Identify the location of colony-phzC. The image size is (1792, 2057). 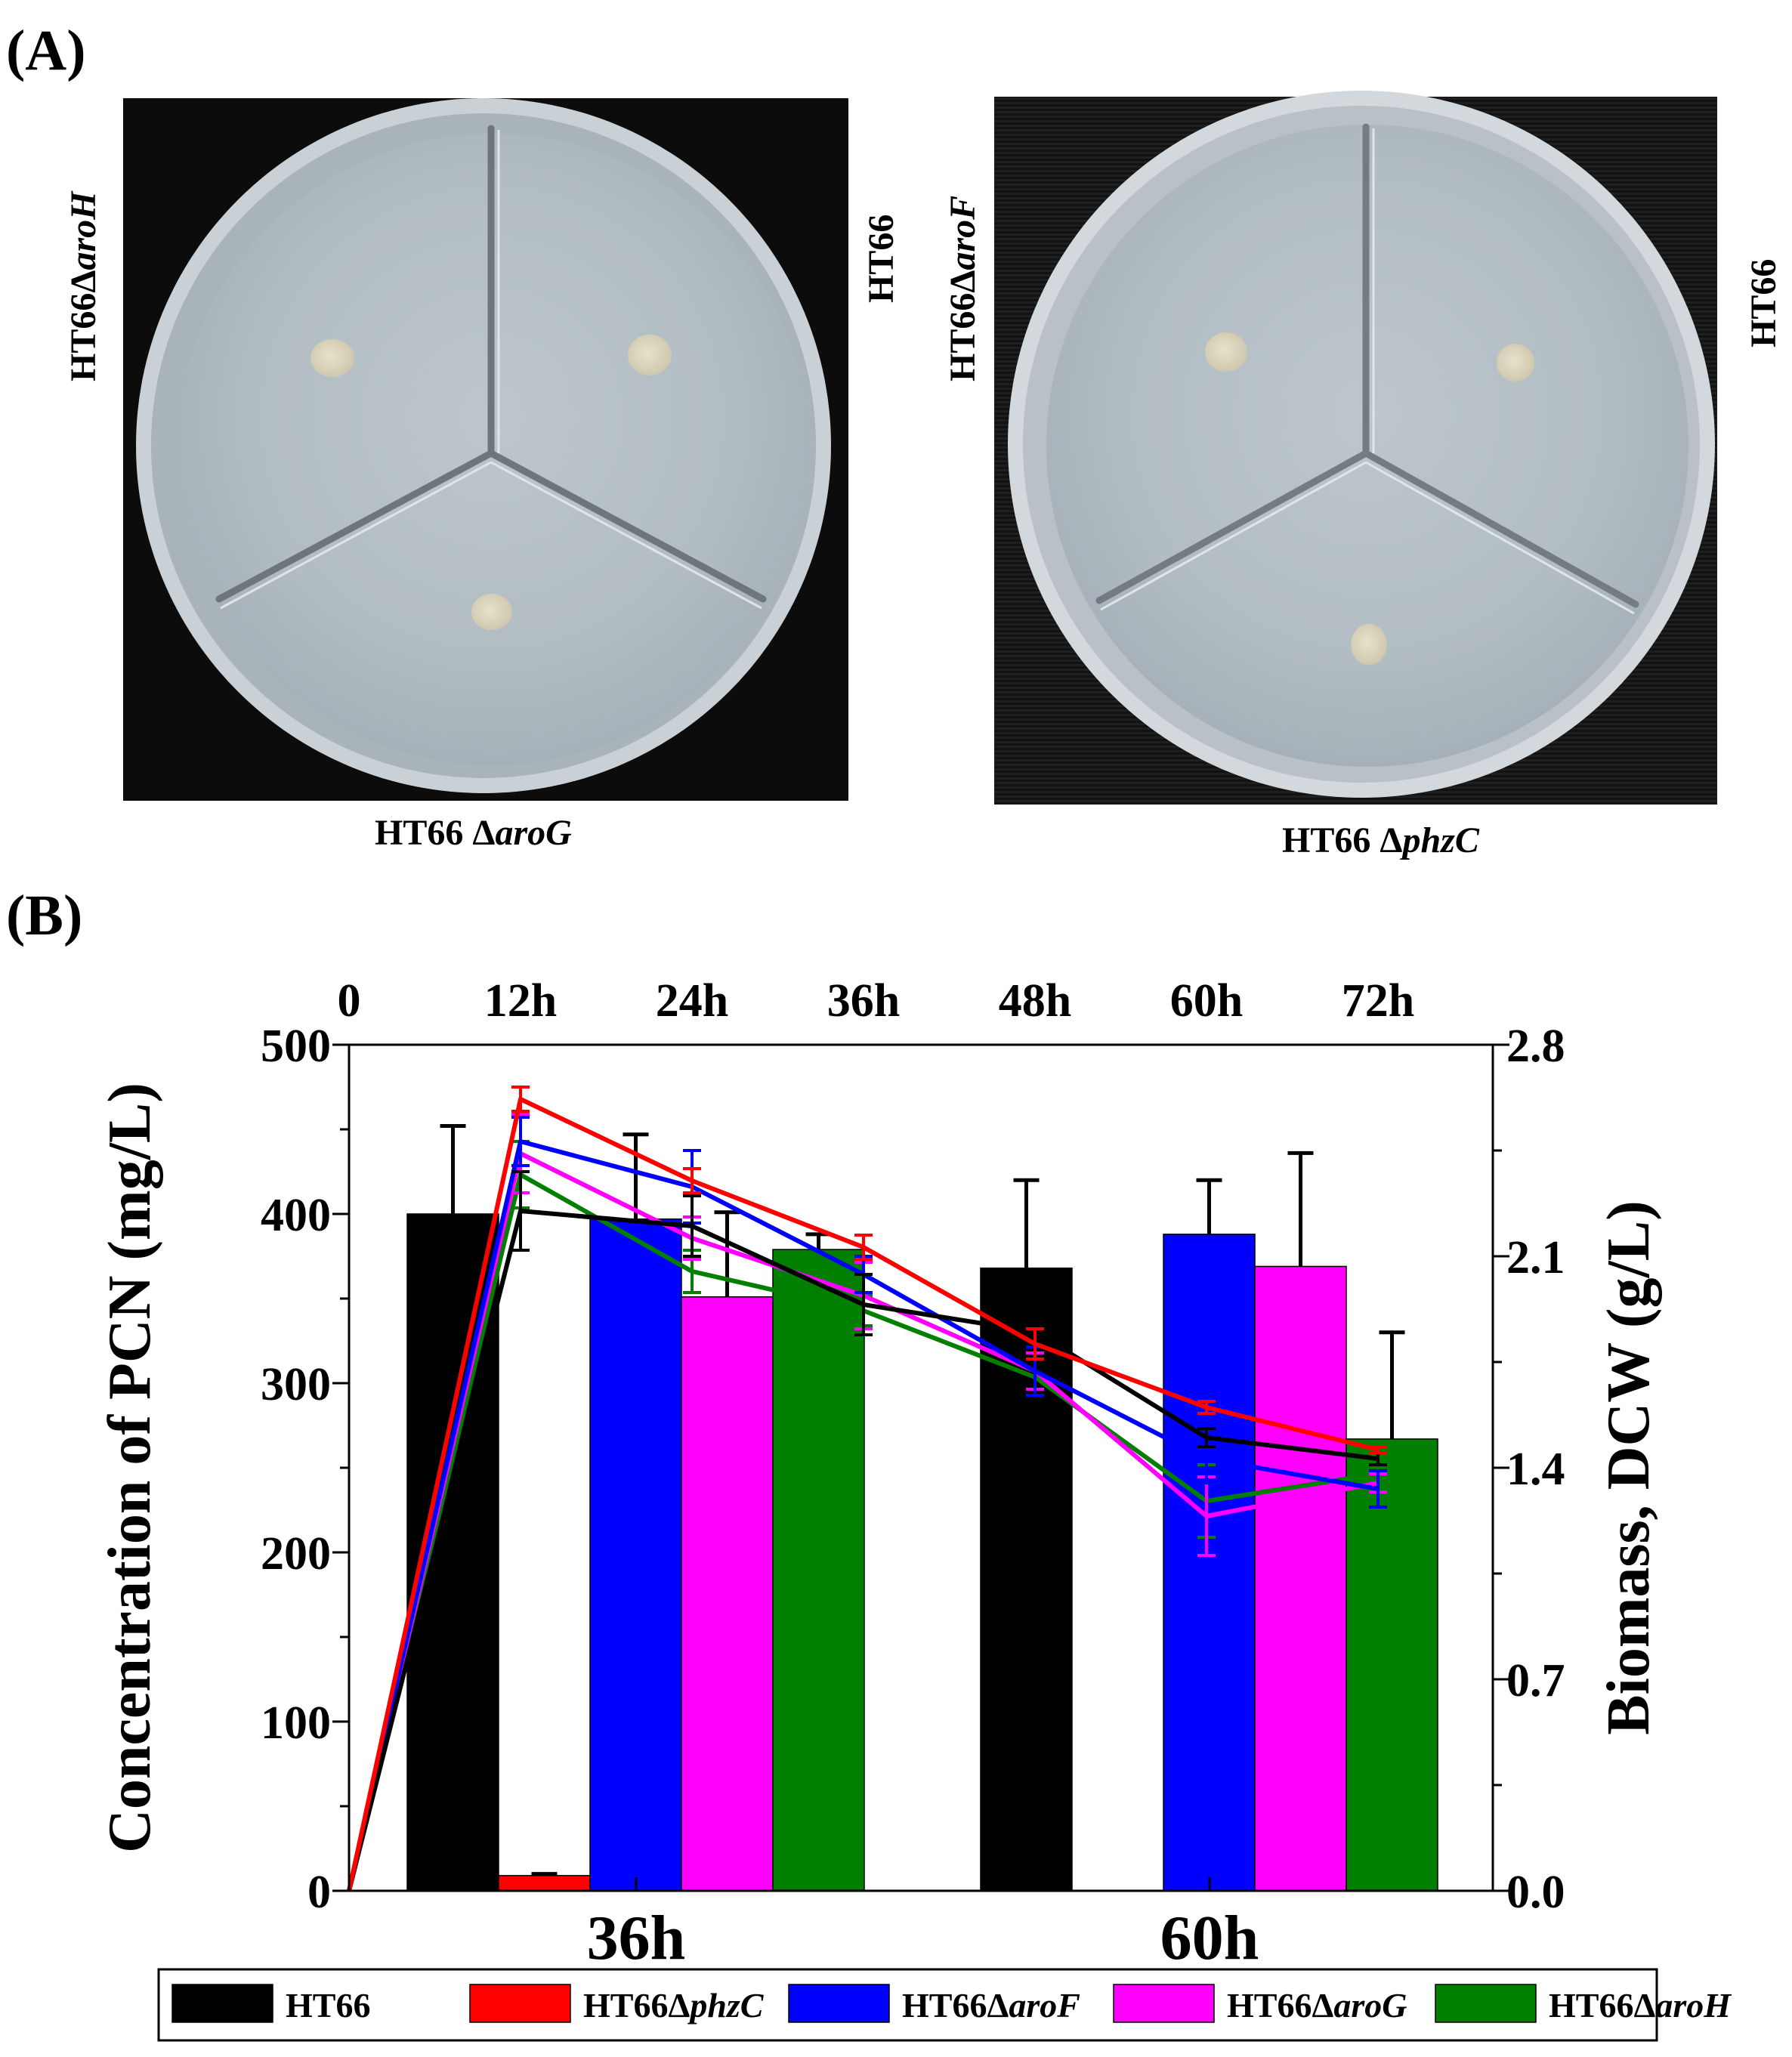
(1369, 644).